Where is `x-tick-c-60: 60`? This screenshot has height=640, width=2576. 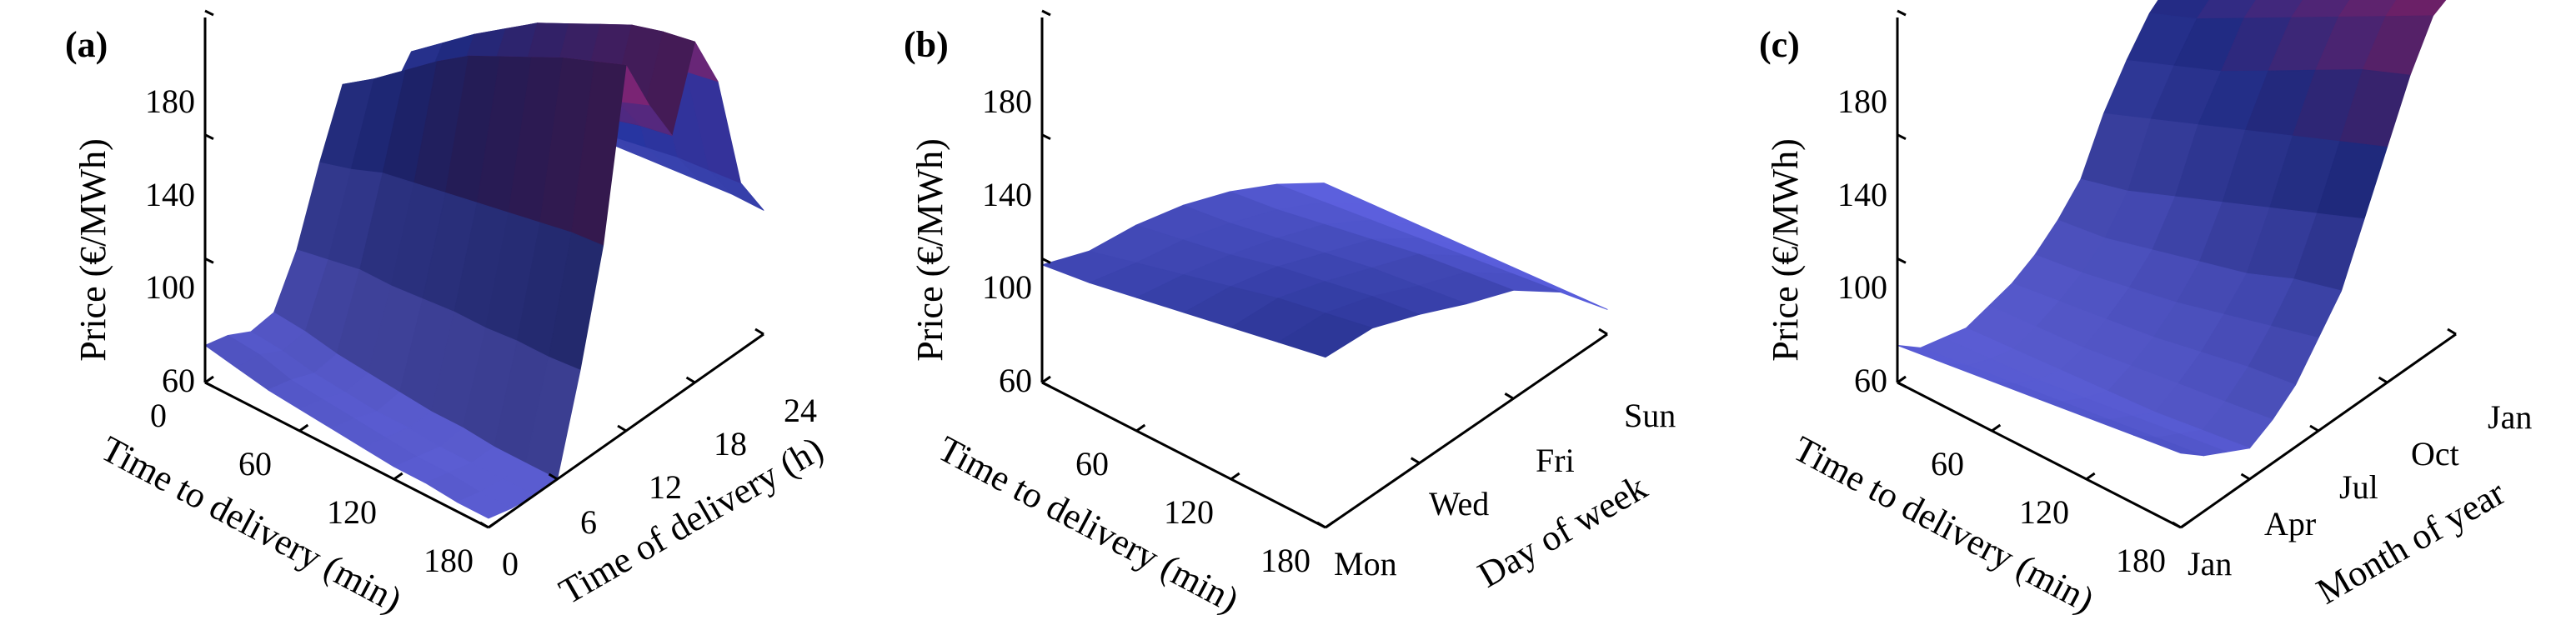 x-tick-c-60: 60 is located at coordinates (1947, 463).